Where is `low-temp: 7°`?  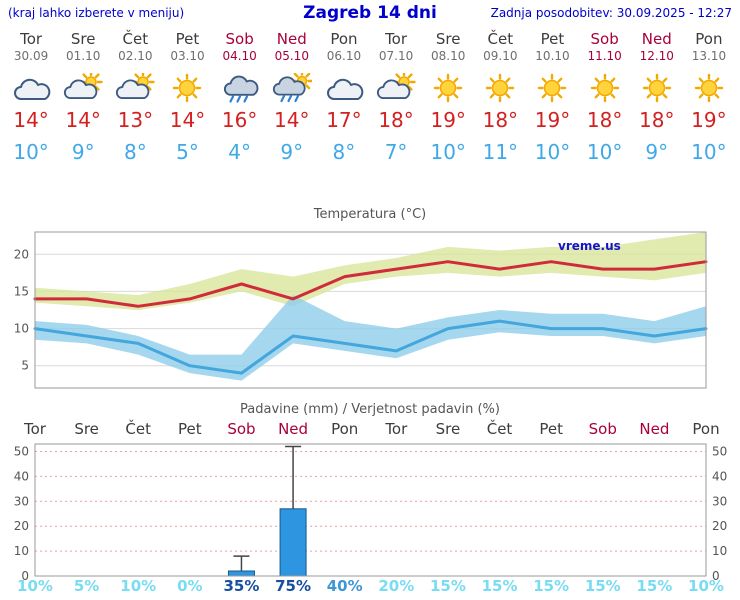 low-temp: 7° is located at coordinates (396, 152).